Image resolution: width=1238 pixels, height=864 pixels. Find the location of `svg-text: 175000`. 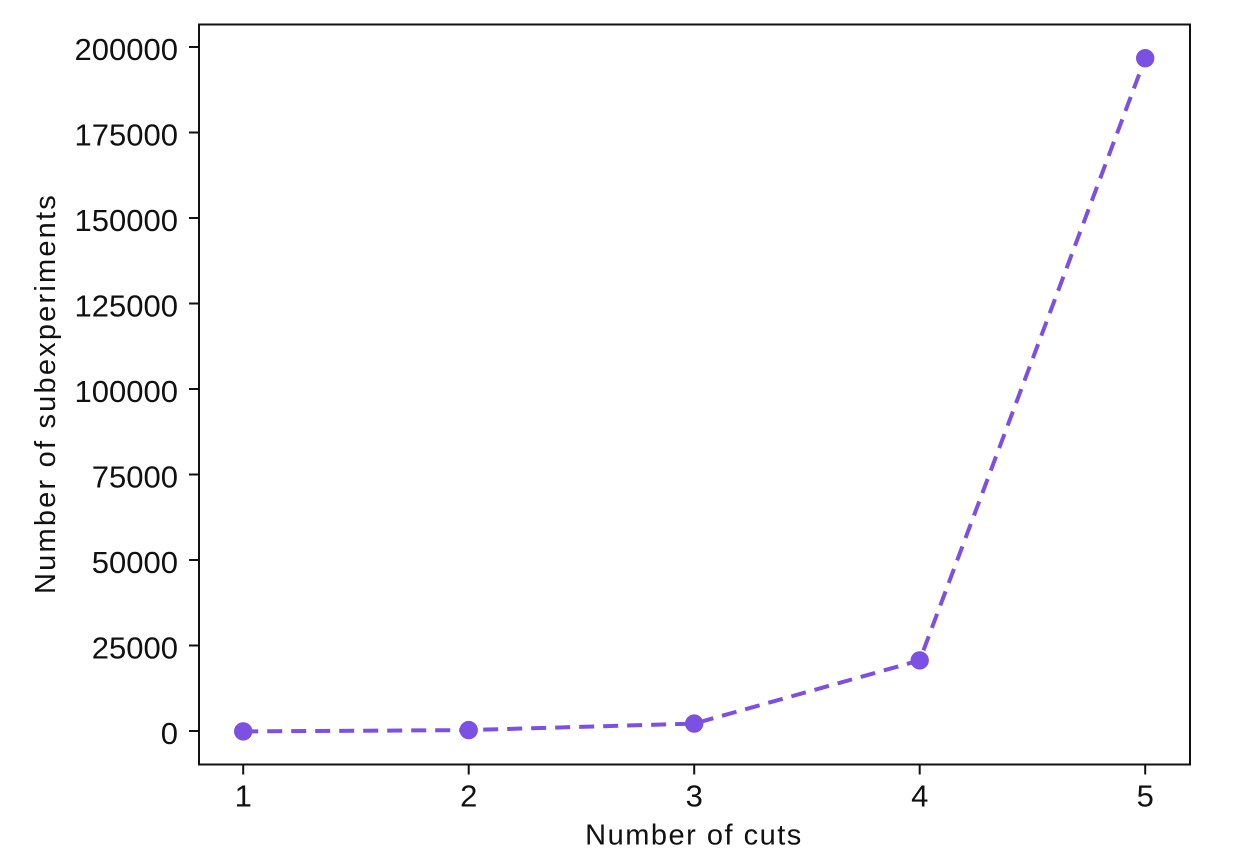

svg-text: 175000 is located at coordinates (126, 135).